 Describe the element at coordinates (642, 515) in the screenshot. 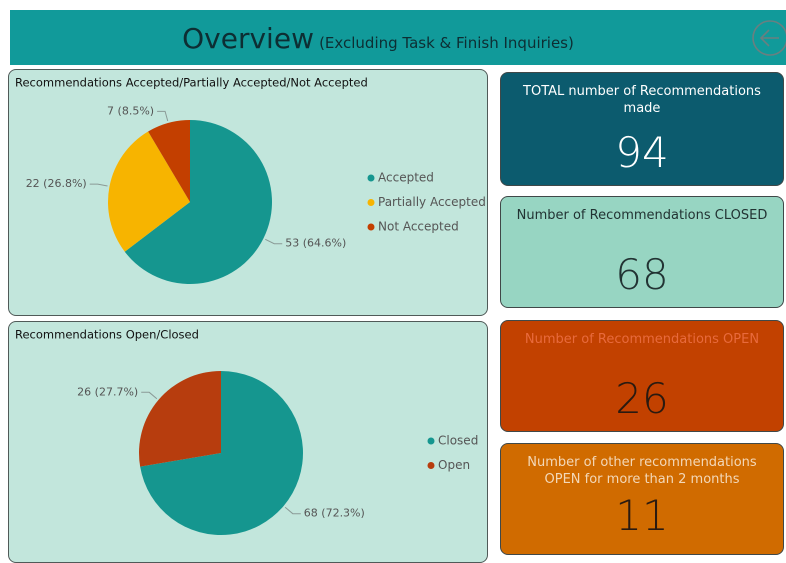

I see `card-value: 11` at that location.